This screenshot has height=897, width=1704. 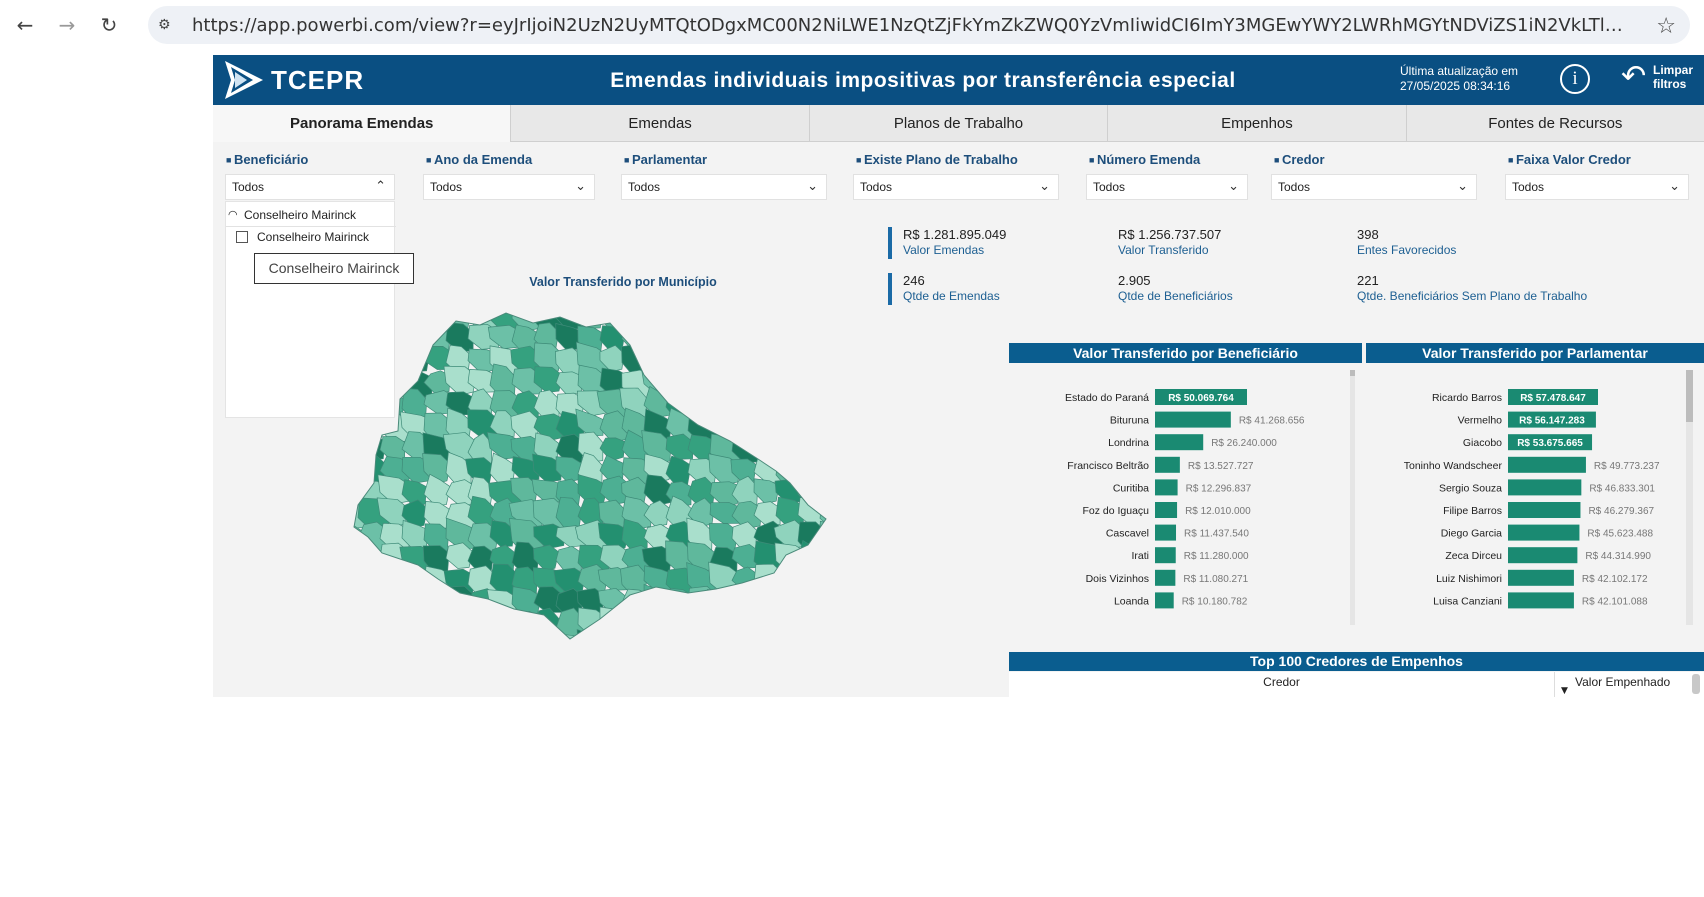 I want to click on dropdown-search-text: Conselheiro Mairinck, so click(x=300, y=215).